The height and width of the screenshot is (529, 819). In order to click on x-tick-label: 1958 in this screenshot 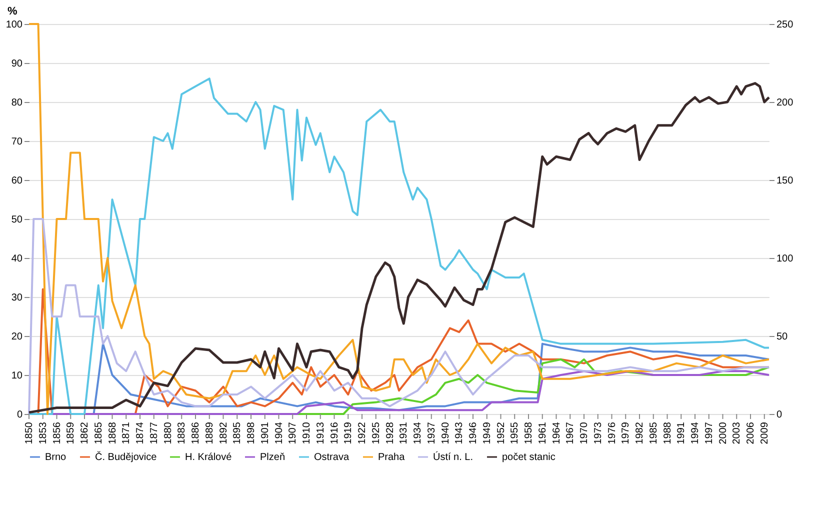, I will do `click(529, 433)`.